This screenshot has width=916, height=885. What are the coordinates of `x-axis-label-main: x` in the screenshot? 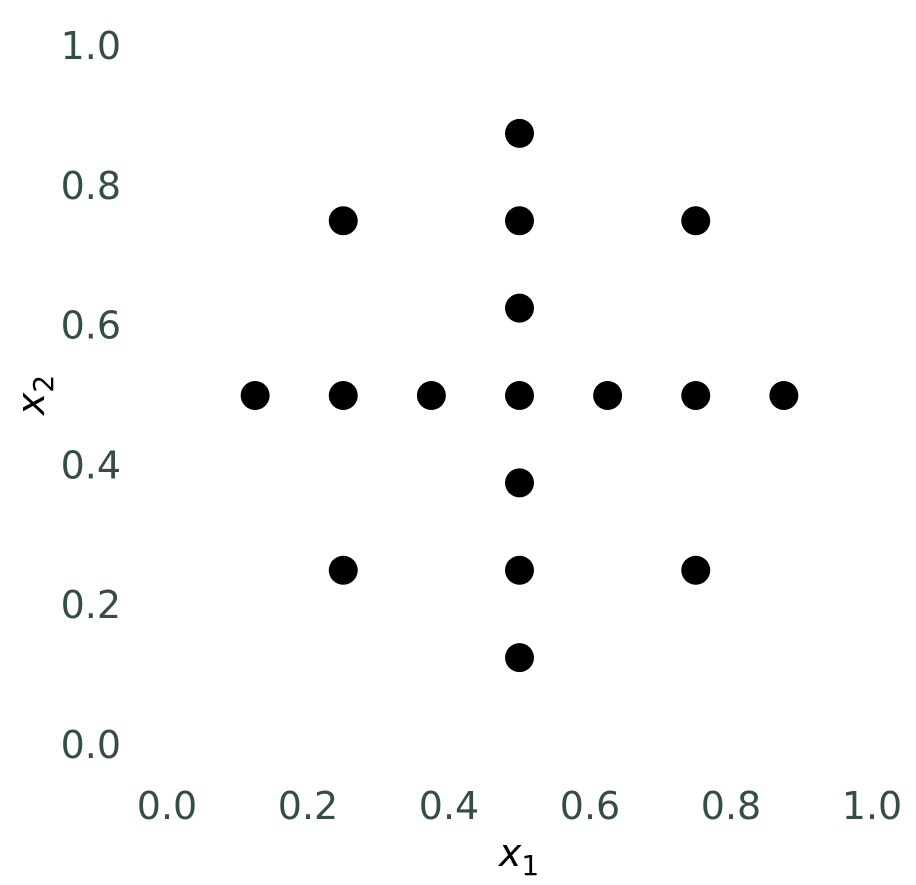 It's located at (510, 853).